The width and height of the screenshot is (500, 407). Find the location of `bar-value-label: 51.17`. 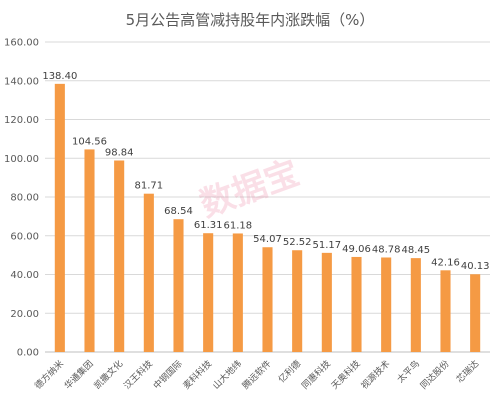

bar-value-label: 51.17 is located at coordinates (327, 245).